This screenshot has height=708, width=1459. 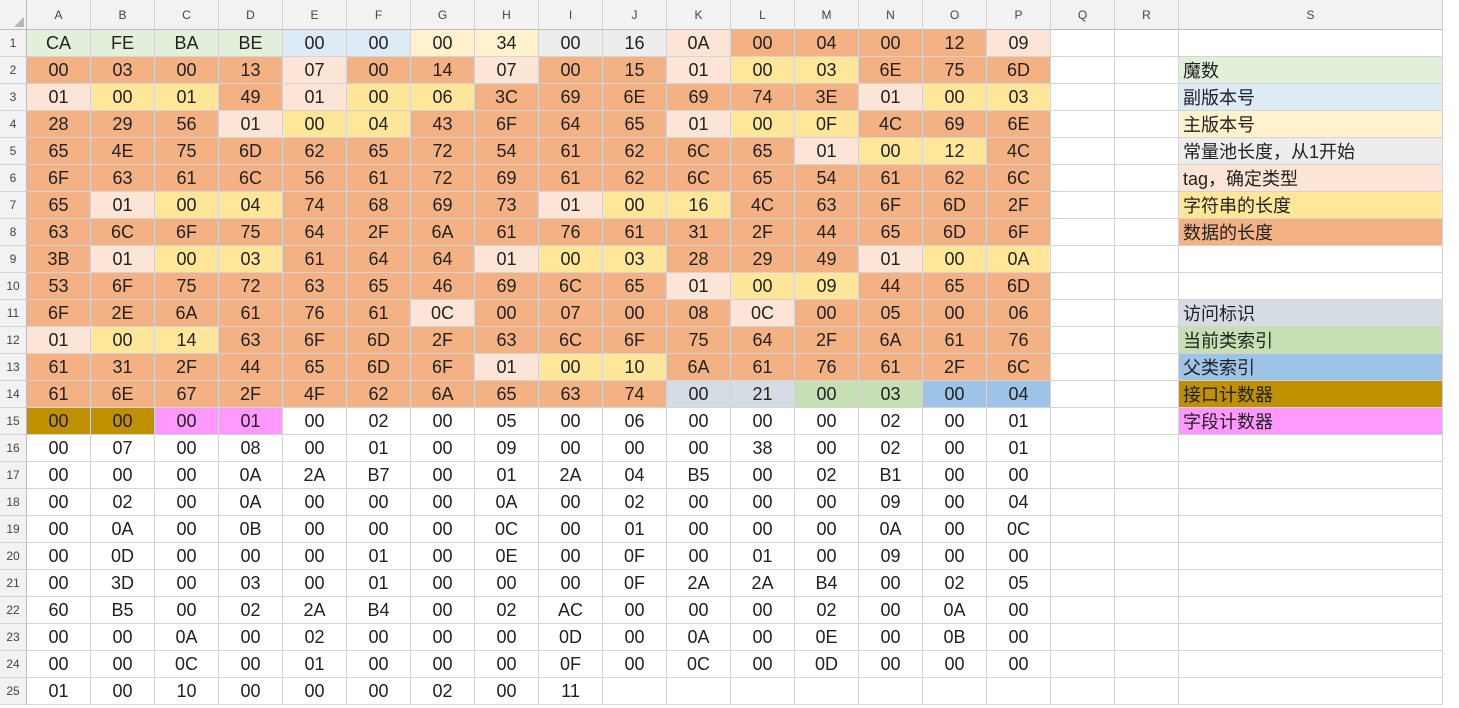 I want to click on cell-e9: 61, so click(x=315, y=259).